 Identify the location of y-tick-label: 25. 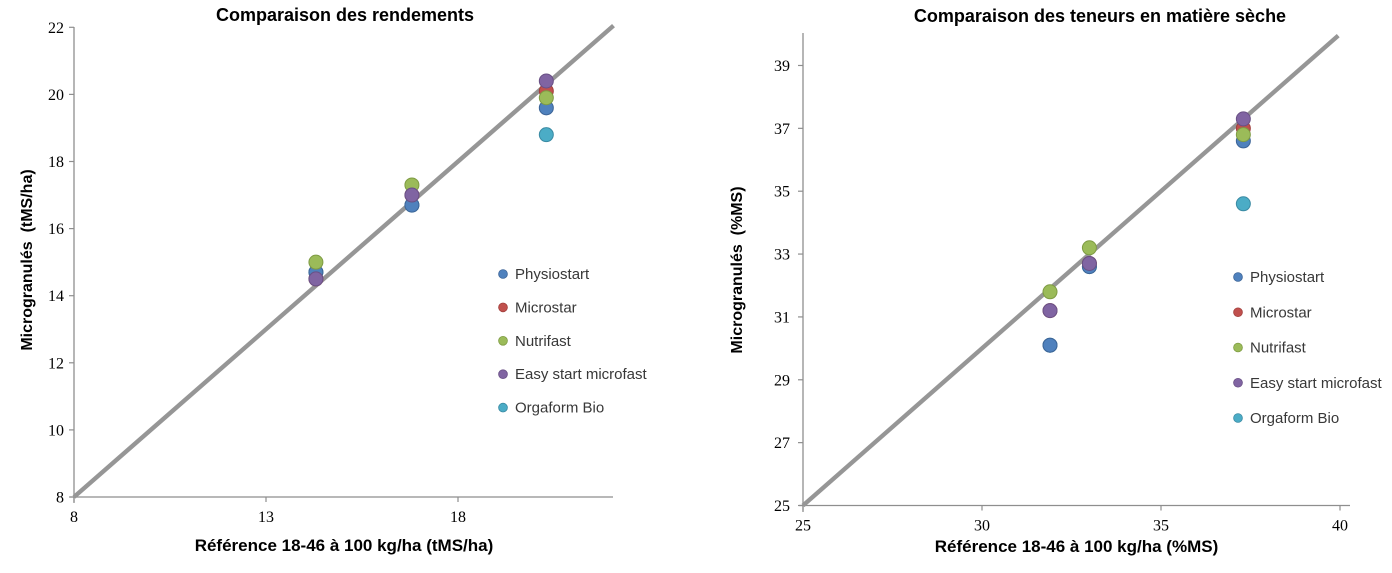
(782, 506).